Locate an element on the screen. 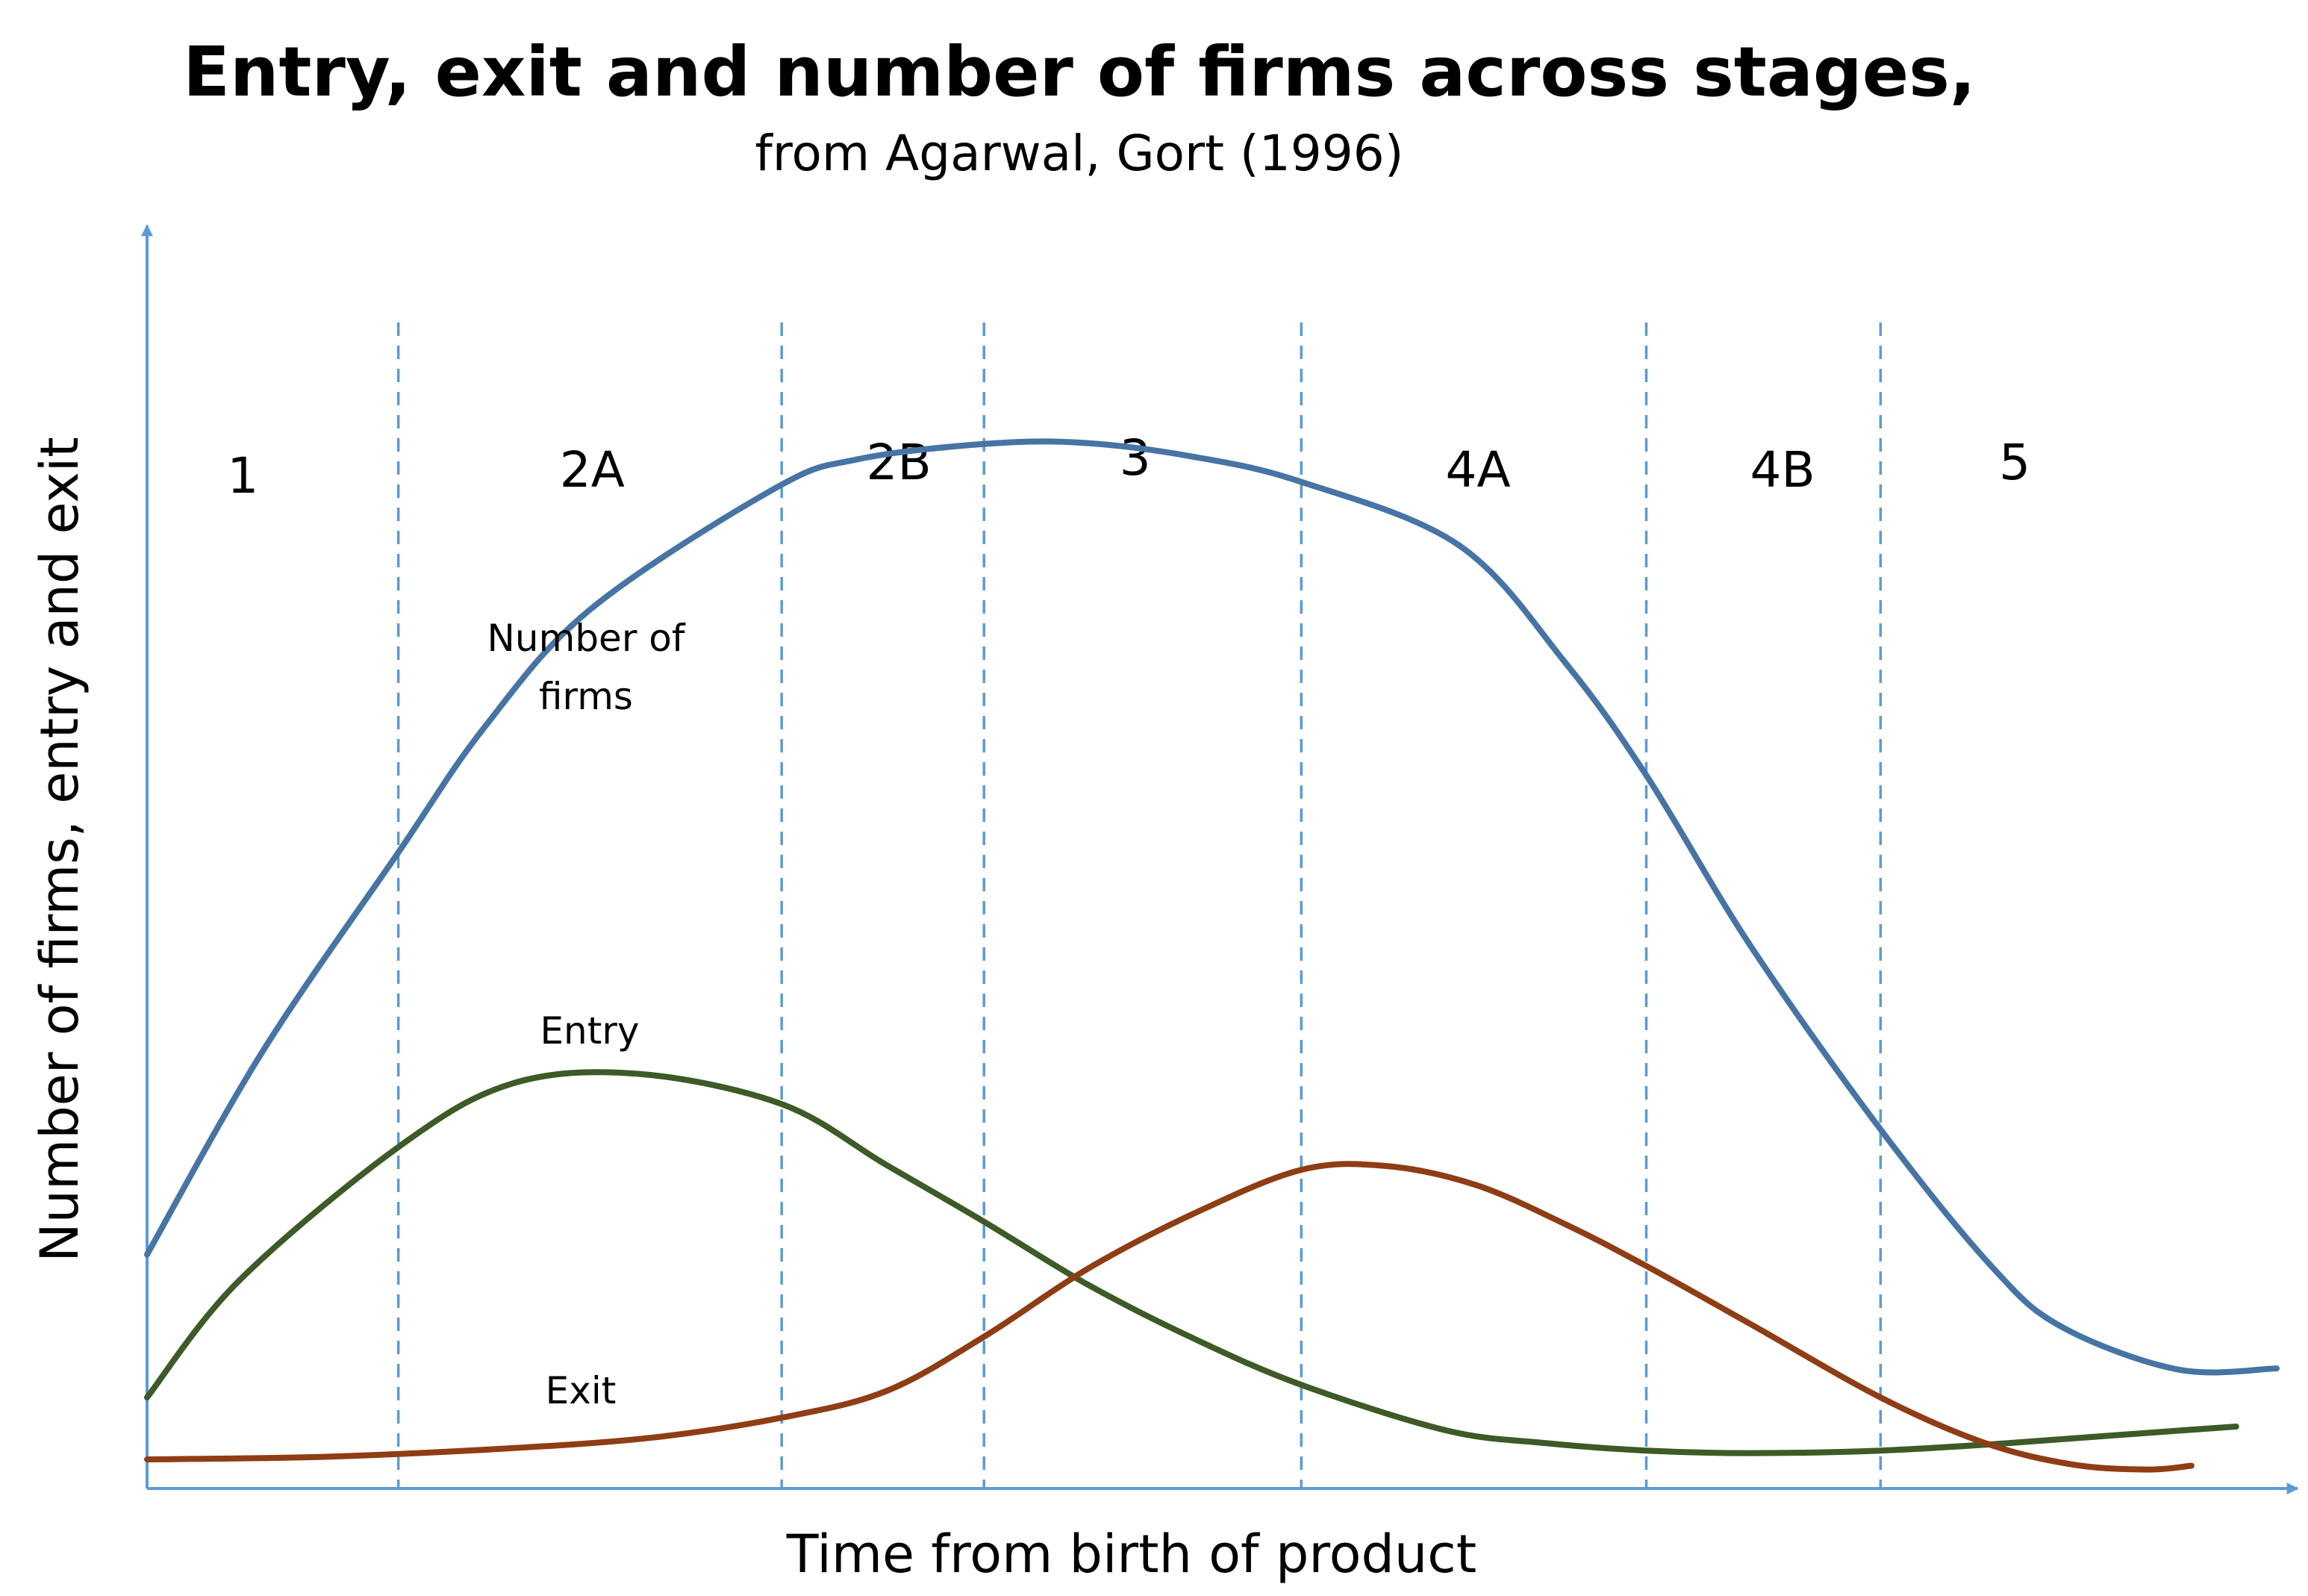 The image size is (2308, 1596). series-label-entry: Entry is located at coordinates (589, 1031).